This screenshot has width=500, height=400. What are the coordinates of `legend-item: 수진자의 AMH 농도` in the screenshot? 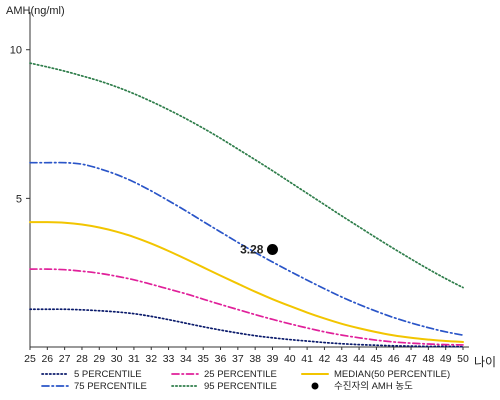 It's located at (362, 386).